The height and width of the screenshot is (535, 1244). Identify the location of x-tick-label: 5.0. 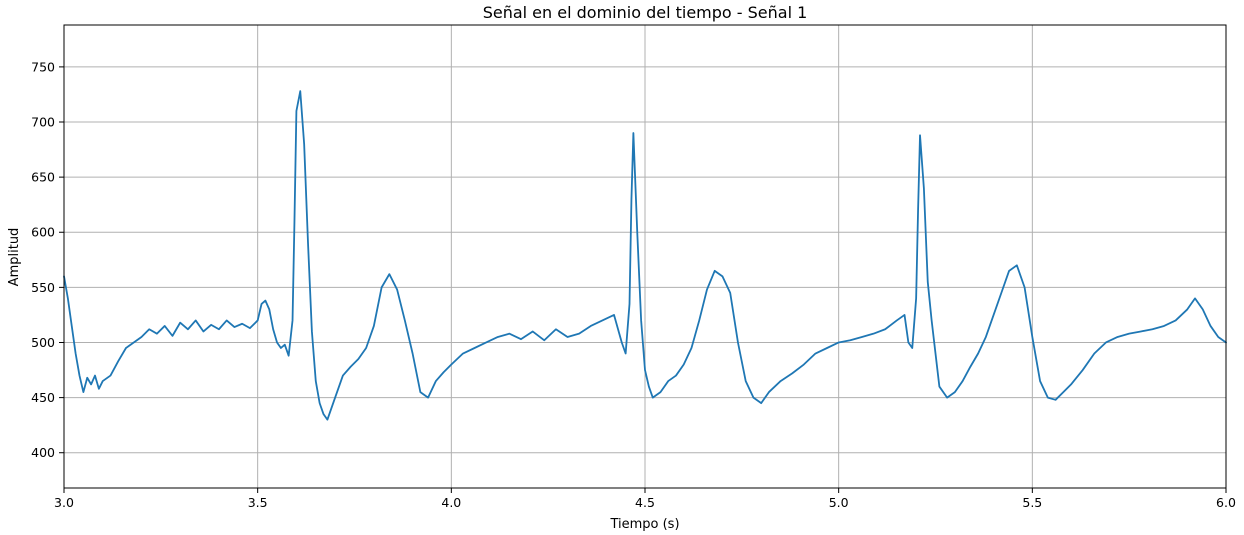
(839, 502).